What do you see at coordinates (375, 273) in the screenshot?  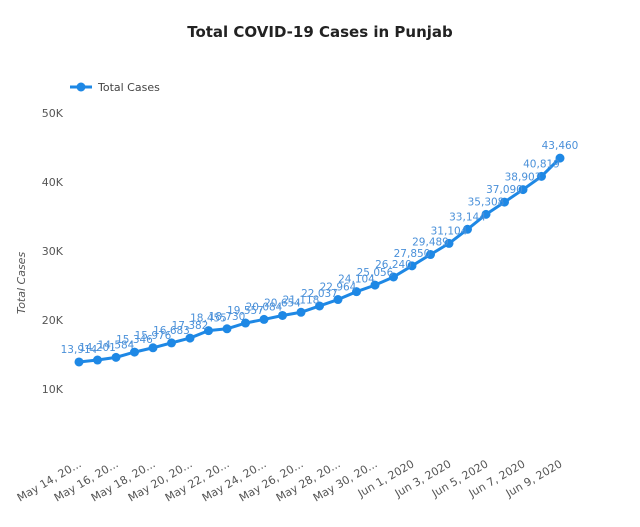 I see `data-label: 25,056` at bounding box center [375, 273].